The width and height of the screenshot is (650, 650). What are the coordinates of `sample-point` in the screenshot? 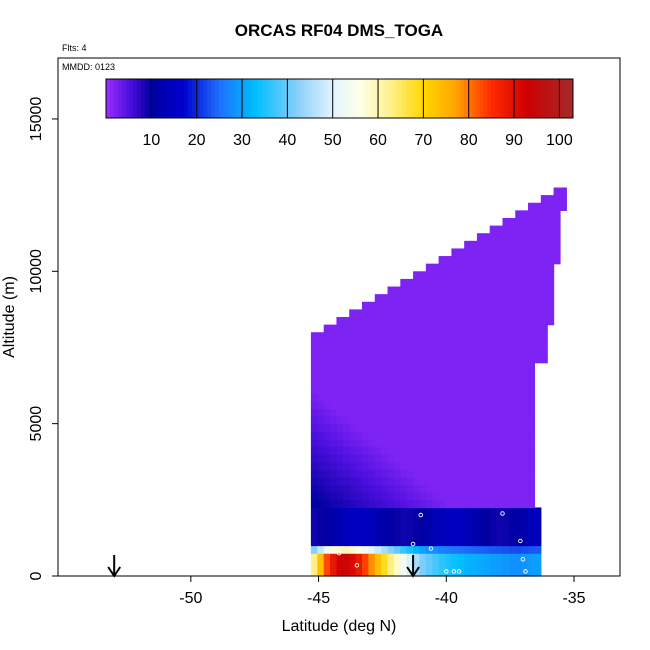 It's located at (280, 536).